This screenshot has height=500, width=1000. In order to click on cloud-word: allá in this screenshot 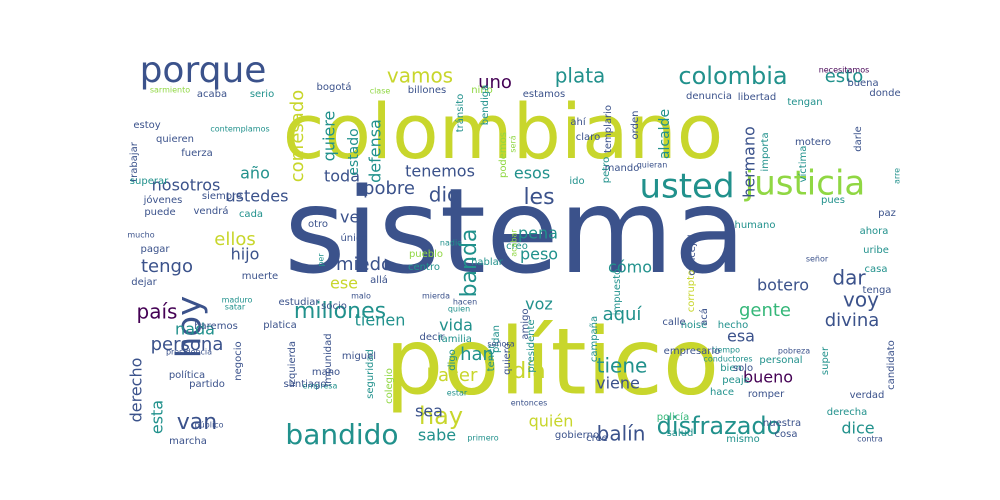, I will do `click(379, 280)`.